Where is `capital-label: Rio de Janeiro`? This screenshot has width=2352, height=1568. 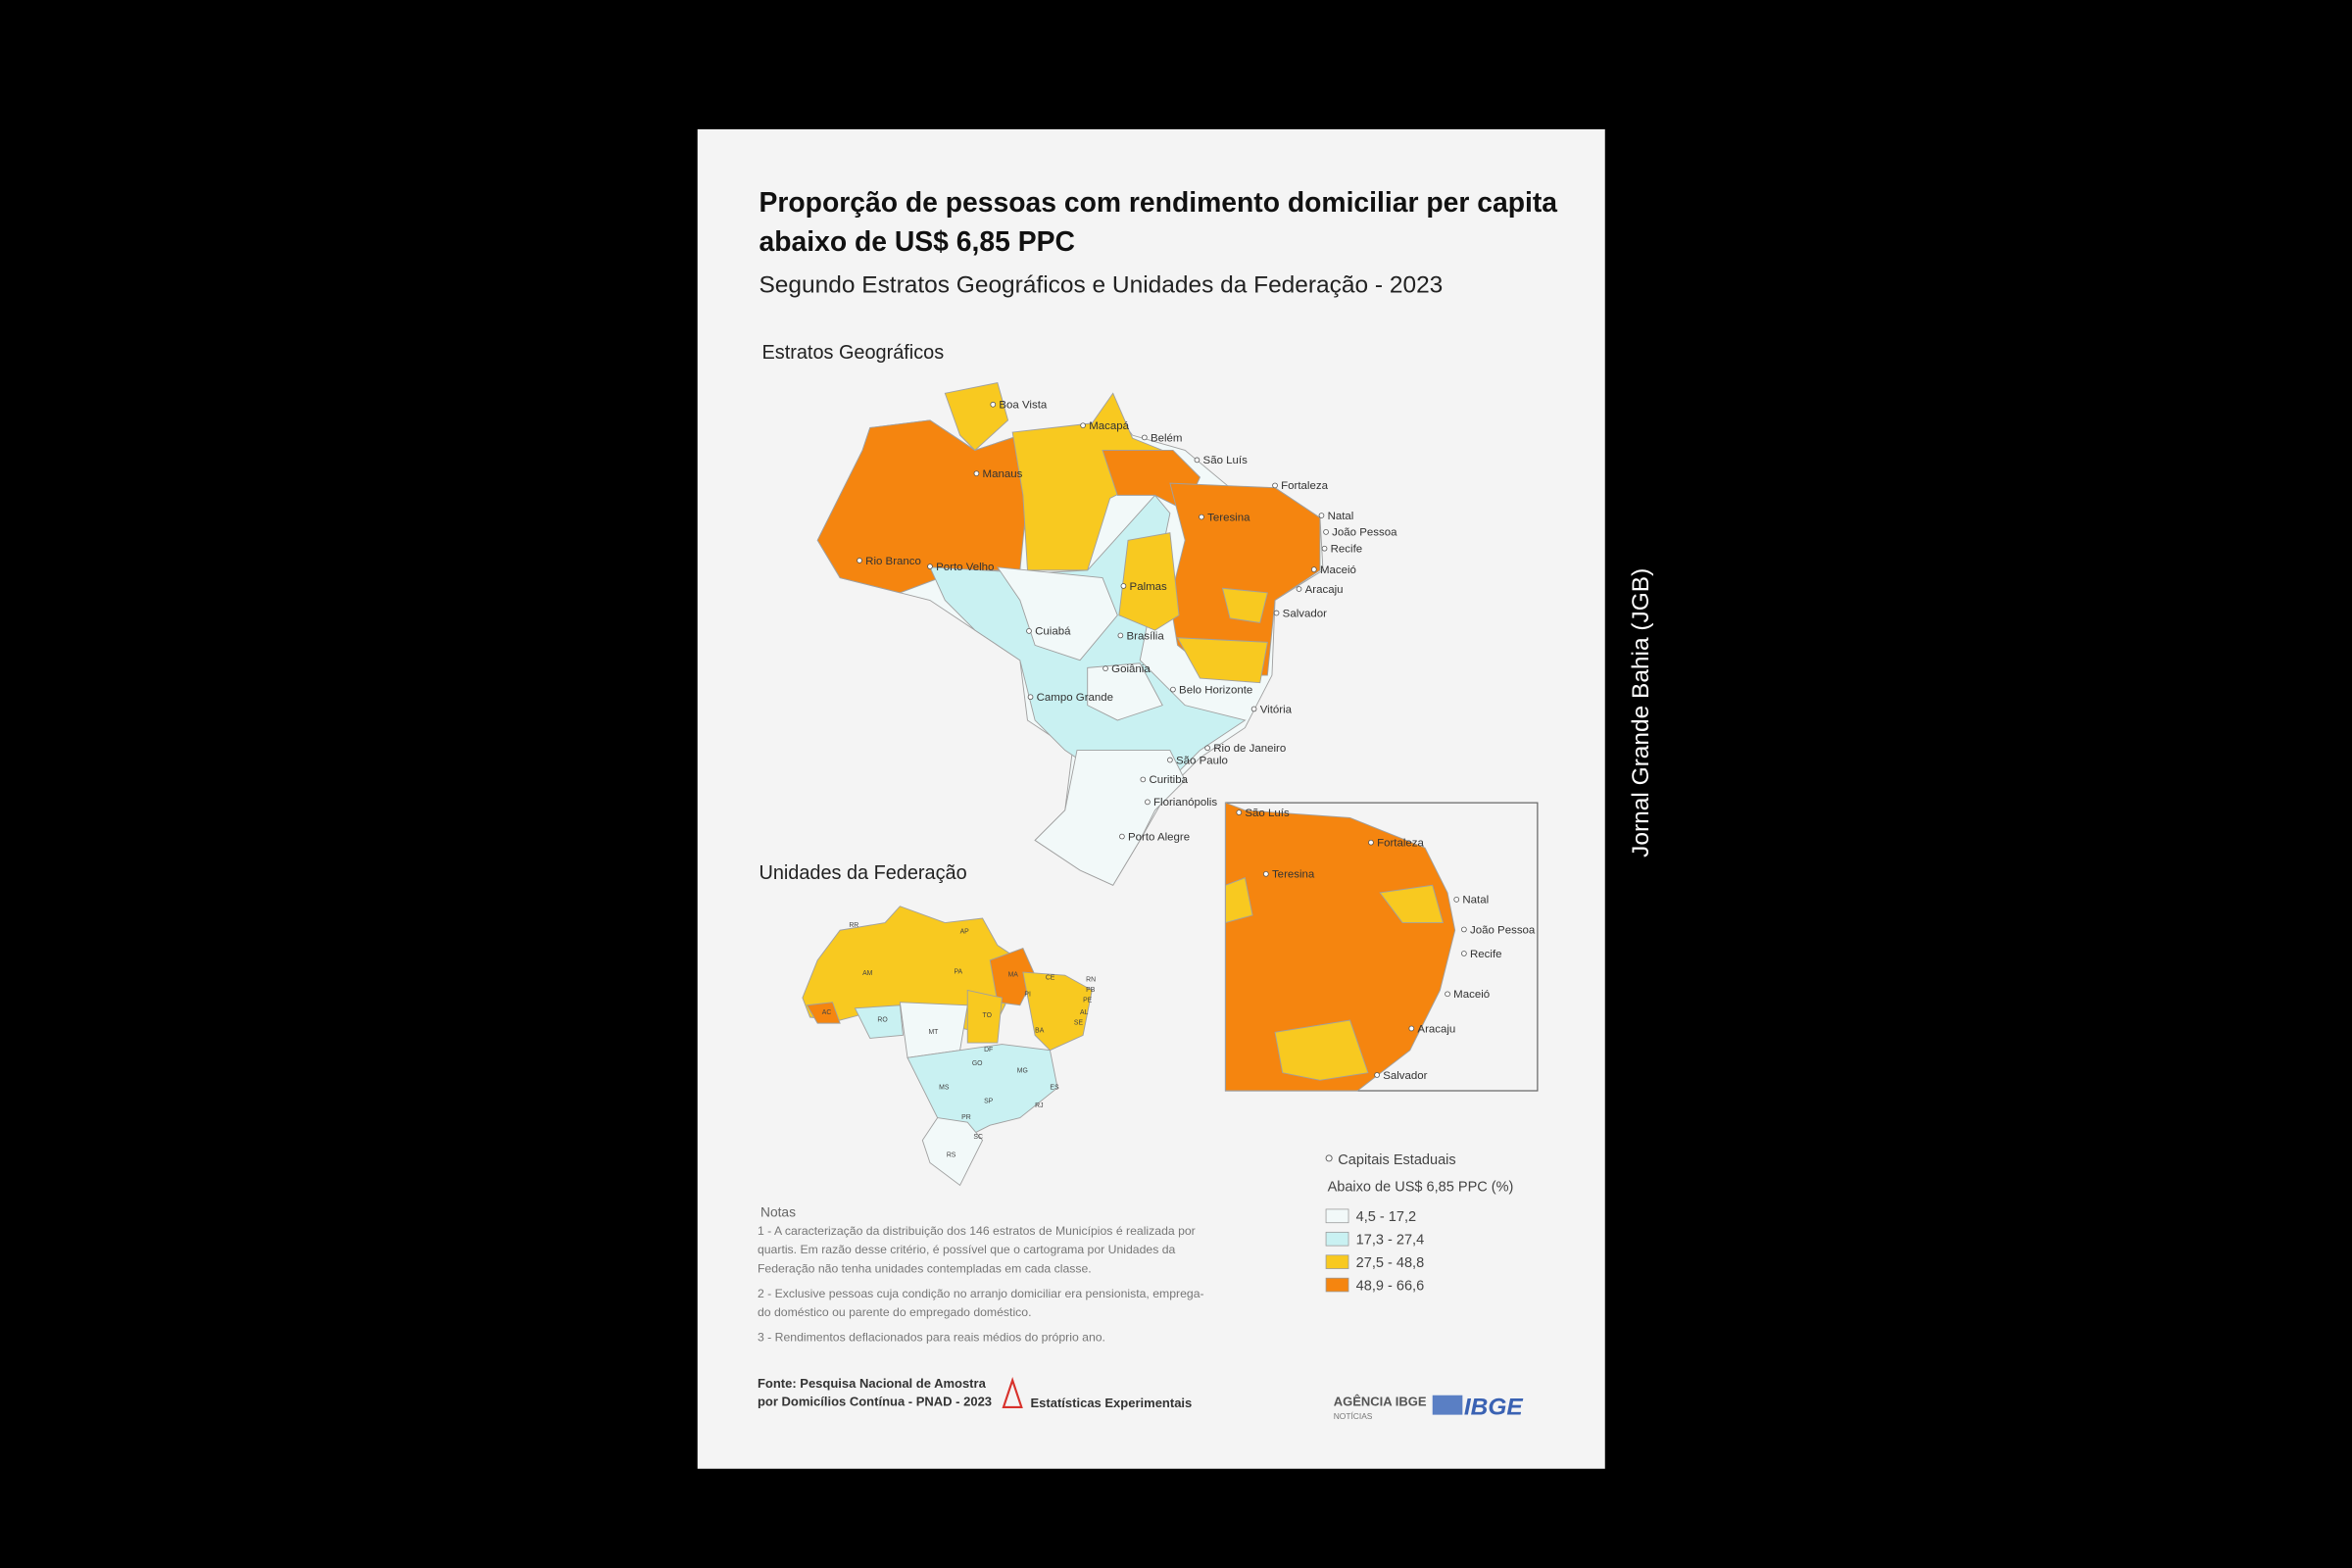 capital-label: Rio de Janeiro is located at coordinates (1249, 749).